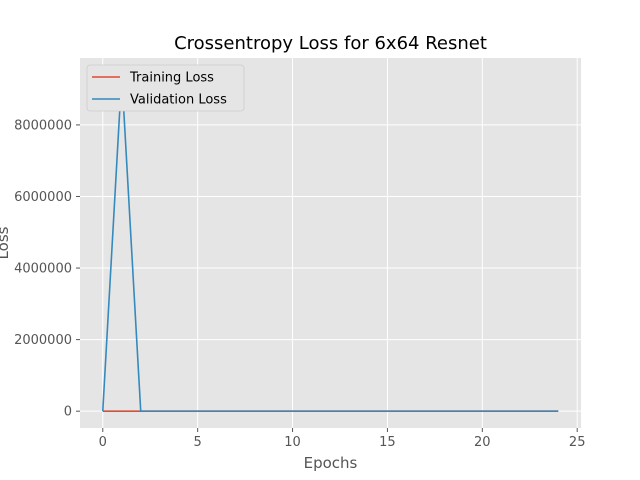 The width and height of the screenshot is (640, 480). Describe the element at coordinates (43, 340) in the screenshot. I see `y-tick-label: 2000000` at that location.